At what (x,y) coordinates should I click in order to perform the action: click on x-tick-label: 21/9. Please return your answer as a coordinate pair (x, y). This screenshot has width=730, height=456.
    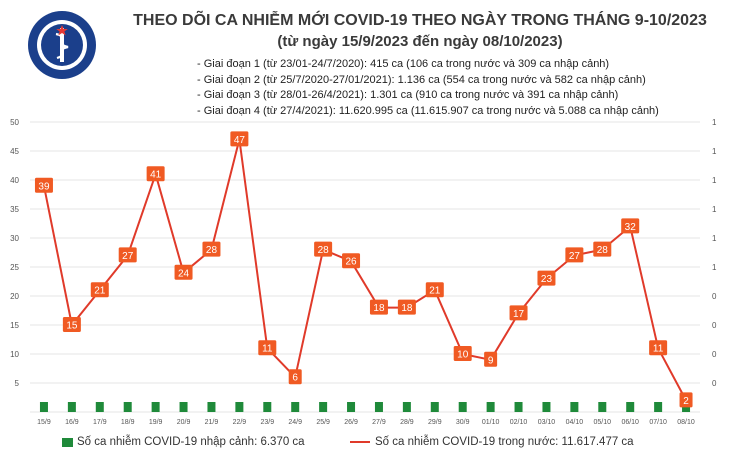
    Looking at the image, I should click on (212, 422).